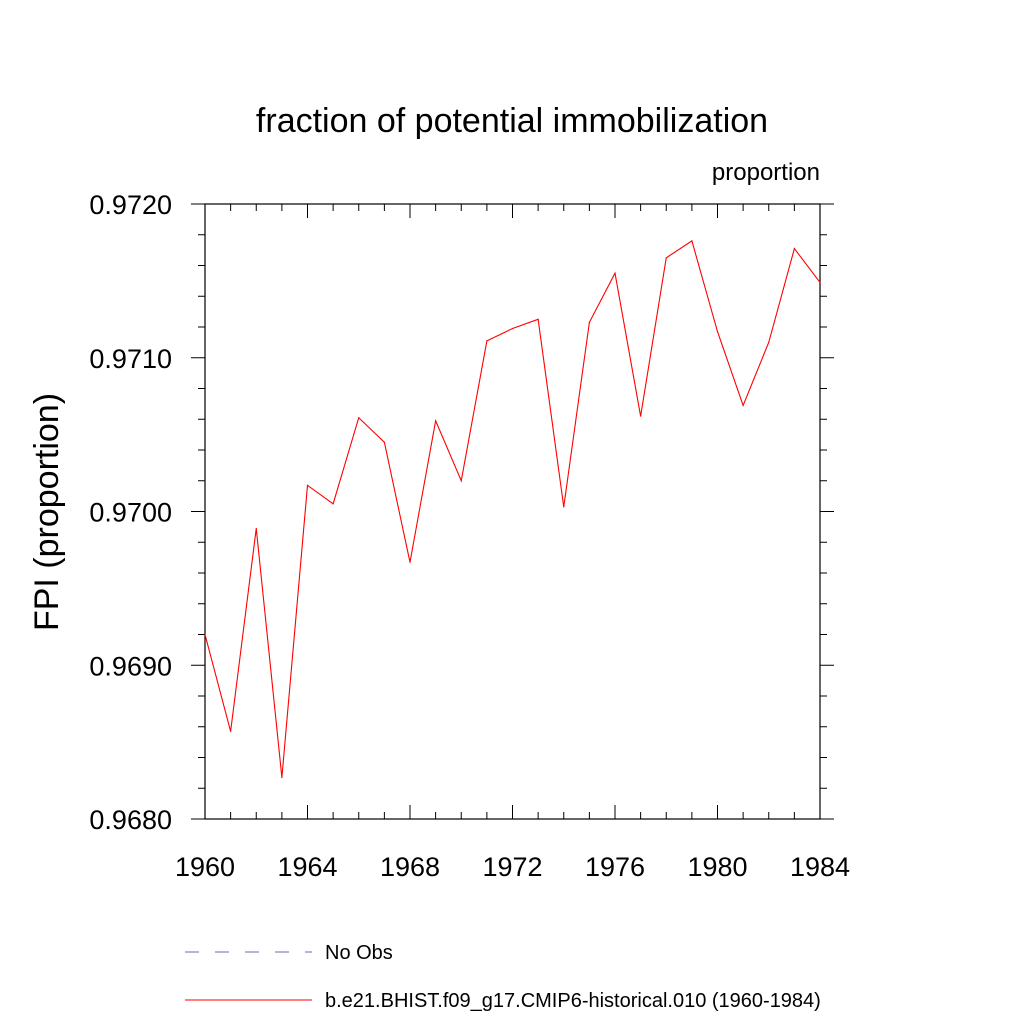 The image size is (1024, 1029). I want to click on x-tick-label: 1960, so click(205, 867).